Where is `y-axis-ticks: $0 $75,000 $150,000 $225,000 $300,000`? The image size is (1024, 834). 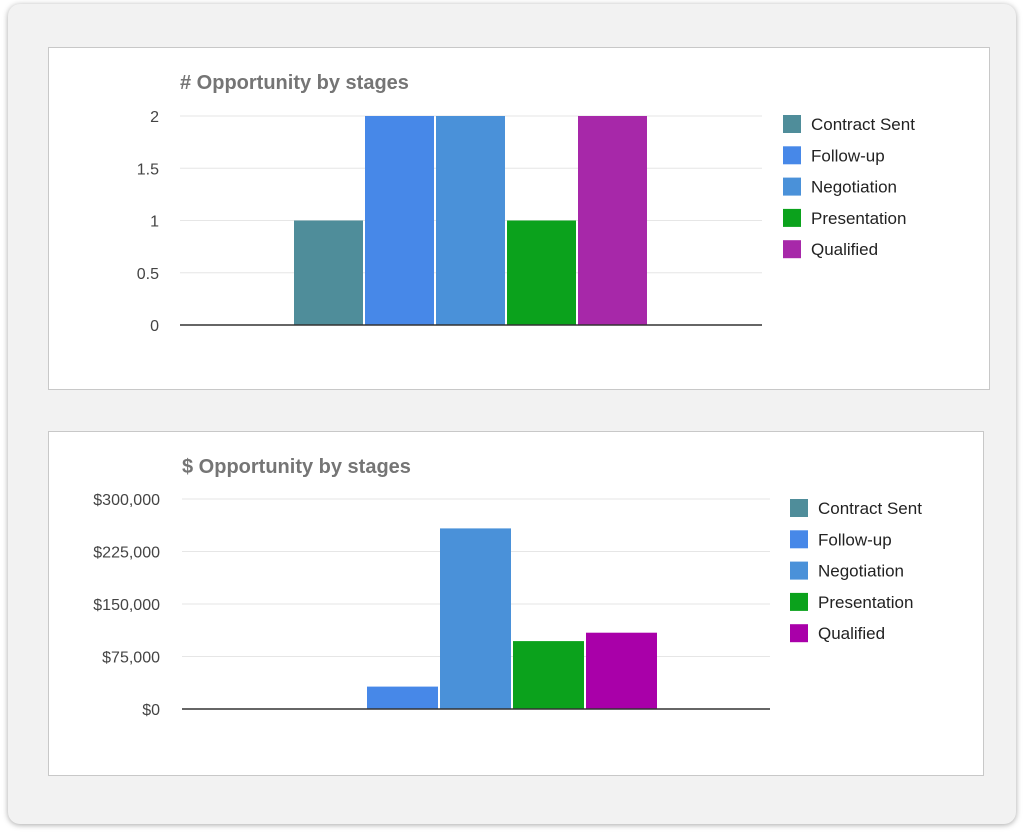
y-axis-ticks: $0 $75,000 $150,000 $225,000 $300,000 is located at coordinates (126, 605).